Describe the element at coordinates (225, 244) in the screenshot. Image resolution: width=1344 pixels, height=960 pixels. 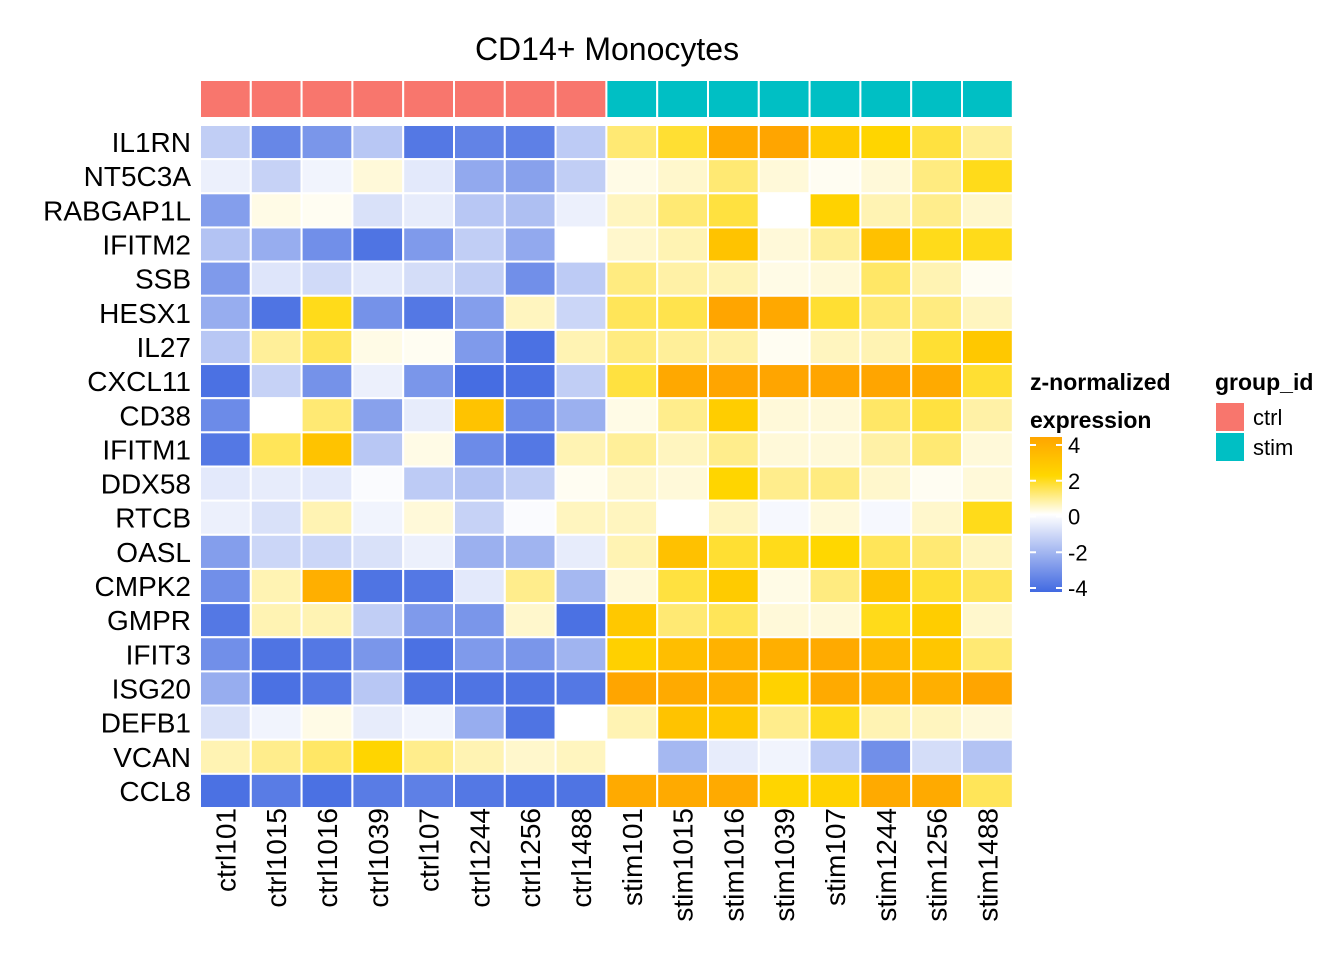
I see `heatmap-cell-IFITM2-ctrl101` at that location.